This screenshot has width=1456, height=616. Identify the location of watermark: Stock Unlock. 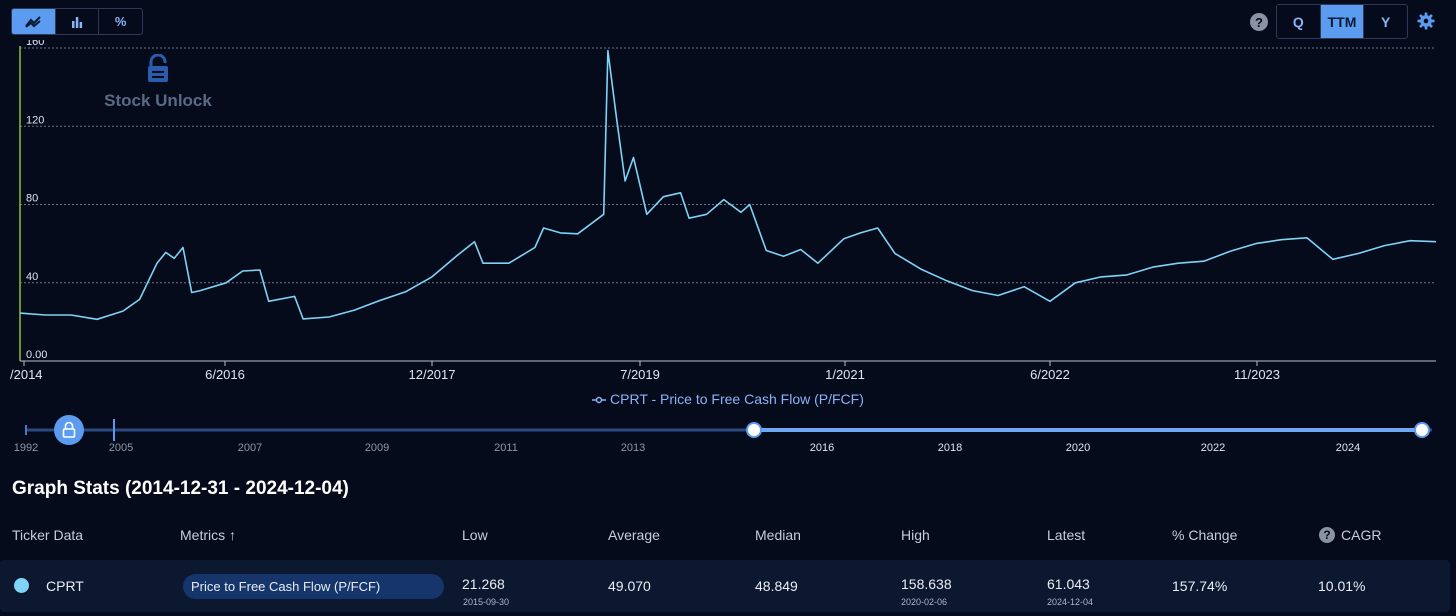
(158, 82).